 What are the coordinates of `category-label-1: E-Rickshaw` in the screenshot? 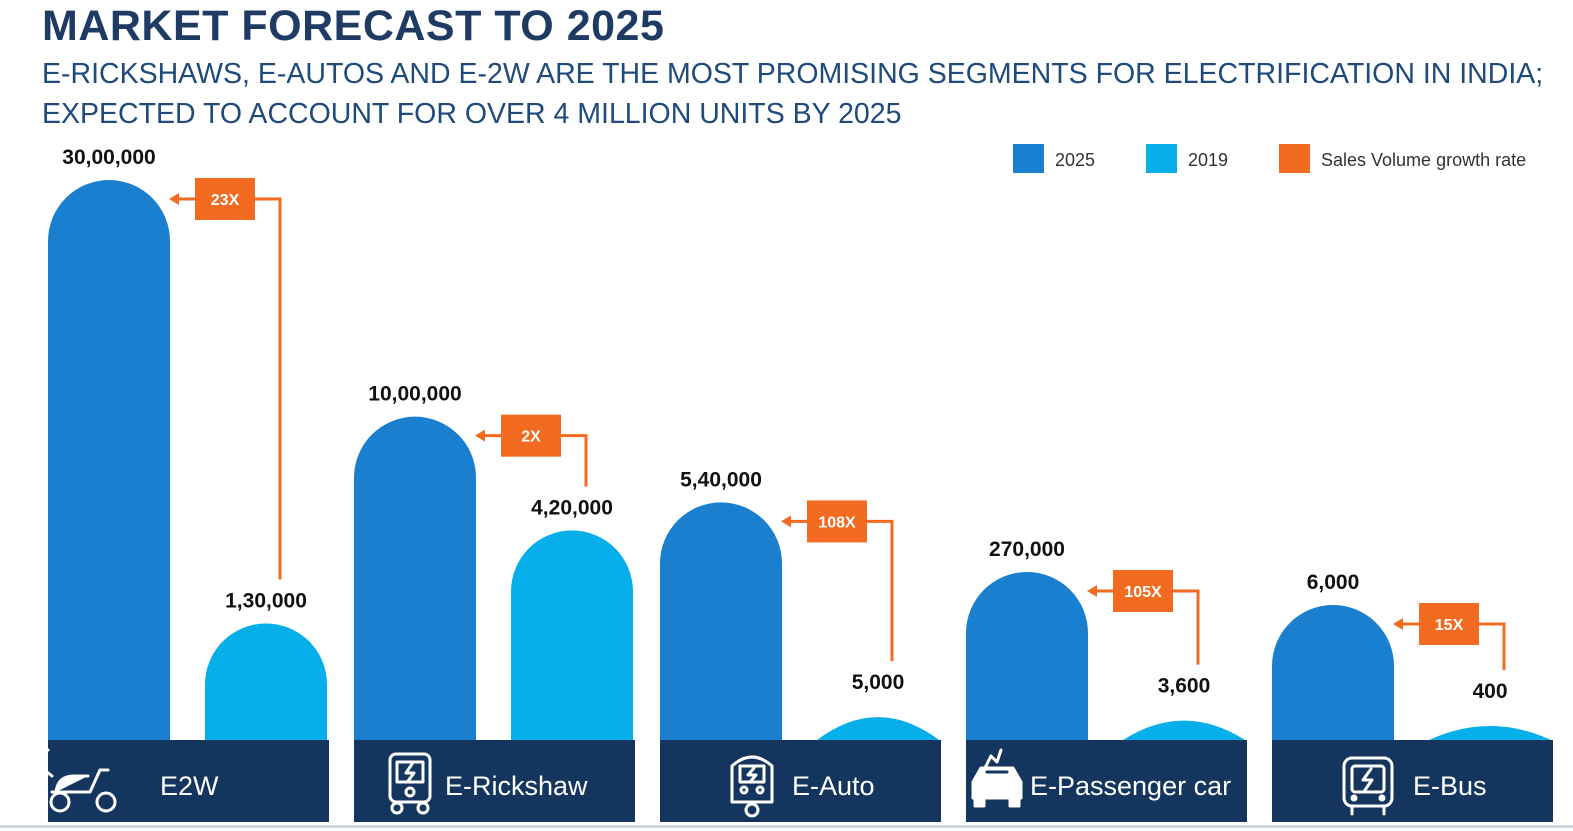 It's located at (516, 786).